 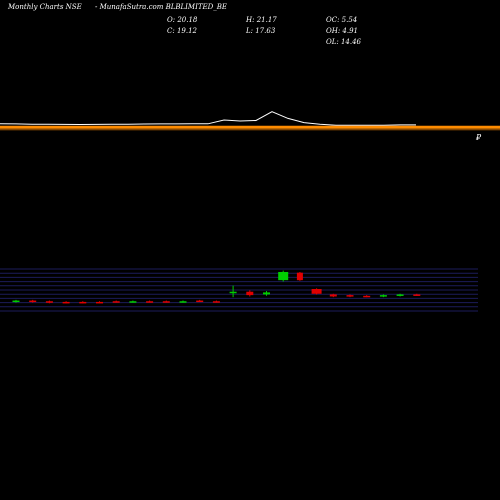 What do you see at coordinates (216, 287) in the screenshot?
I see `candlestick-series` at bounding box center [216, 287].